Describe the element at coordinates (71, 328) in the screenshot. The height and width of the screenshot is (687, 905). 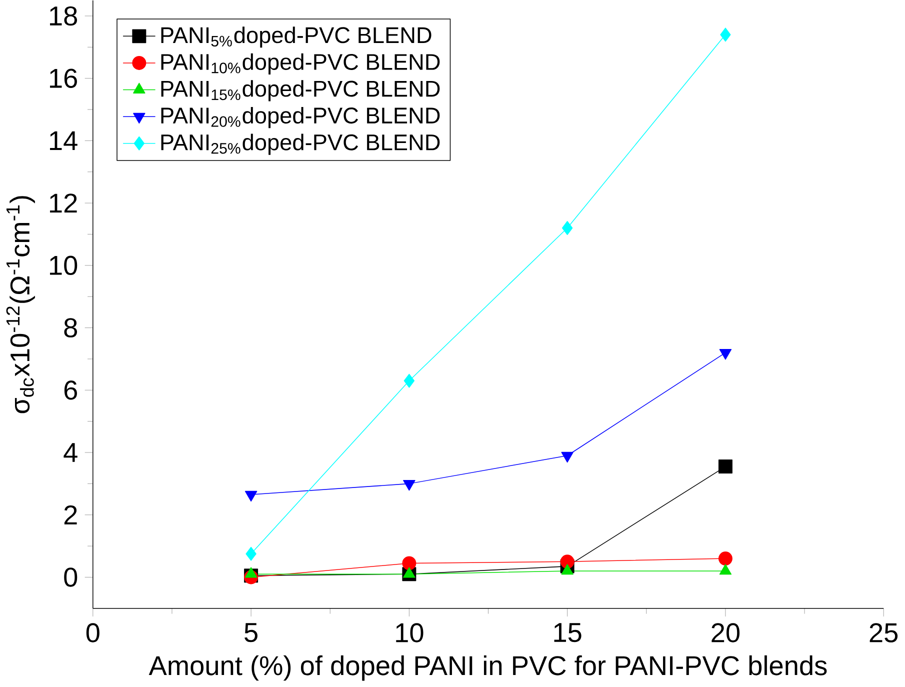
I see `y-tick-label: 8` at that location.